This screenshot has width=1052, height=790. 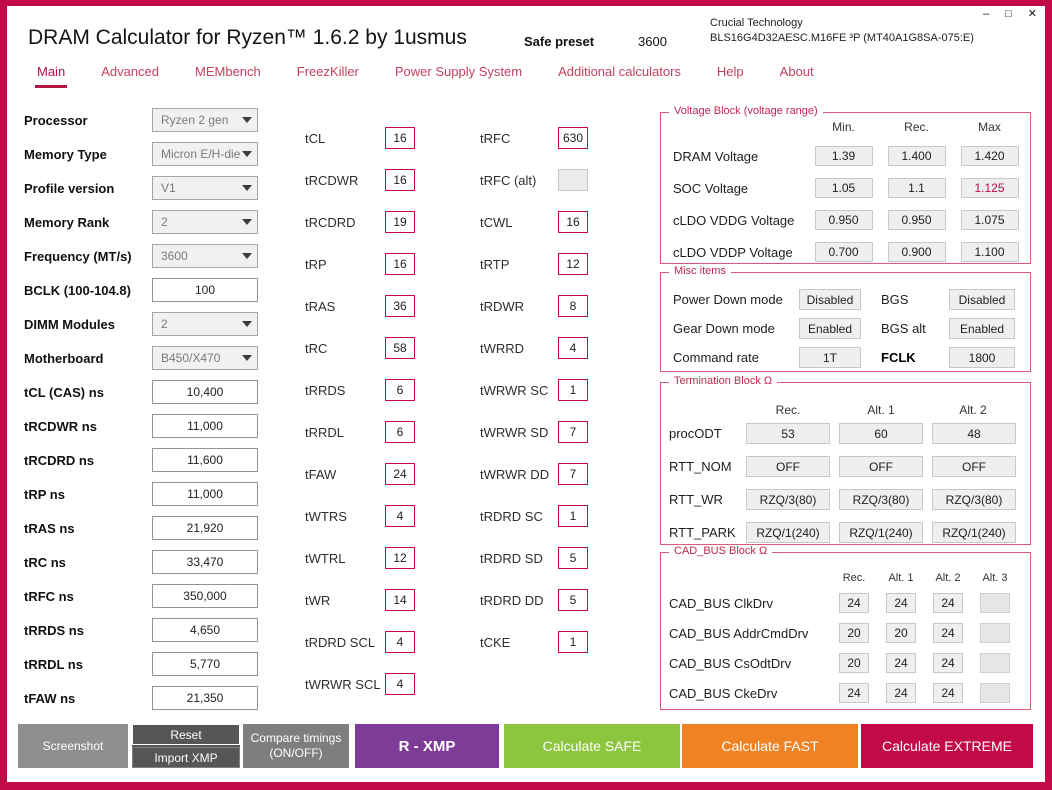 What do you see at coordinates (400, 264) in the screenshot?
I see `trp-input: 16` at bounding box center [400, 264].